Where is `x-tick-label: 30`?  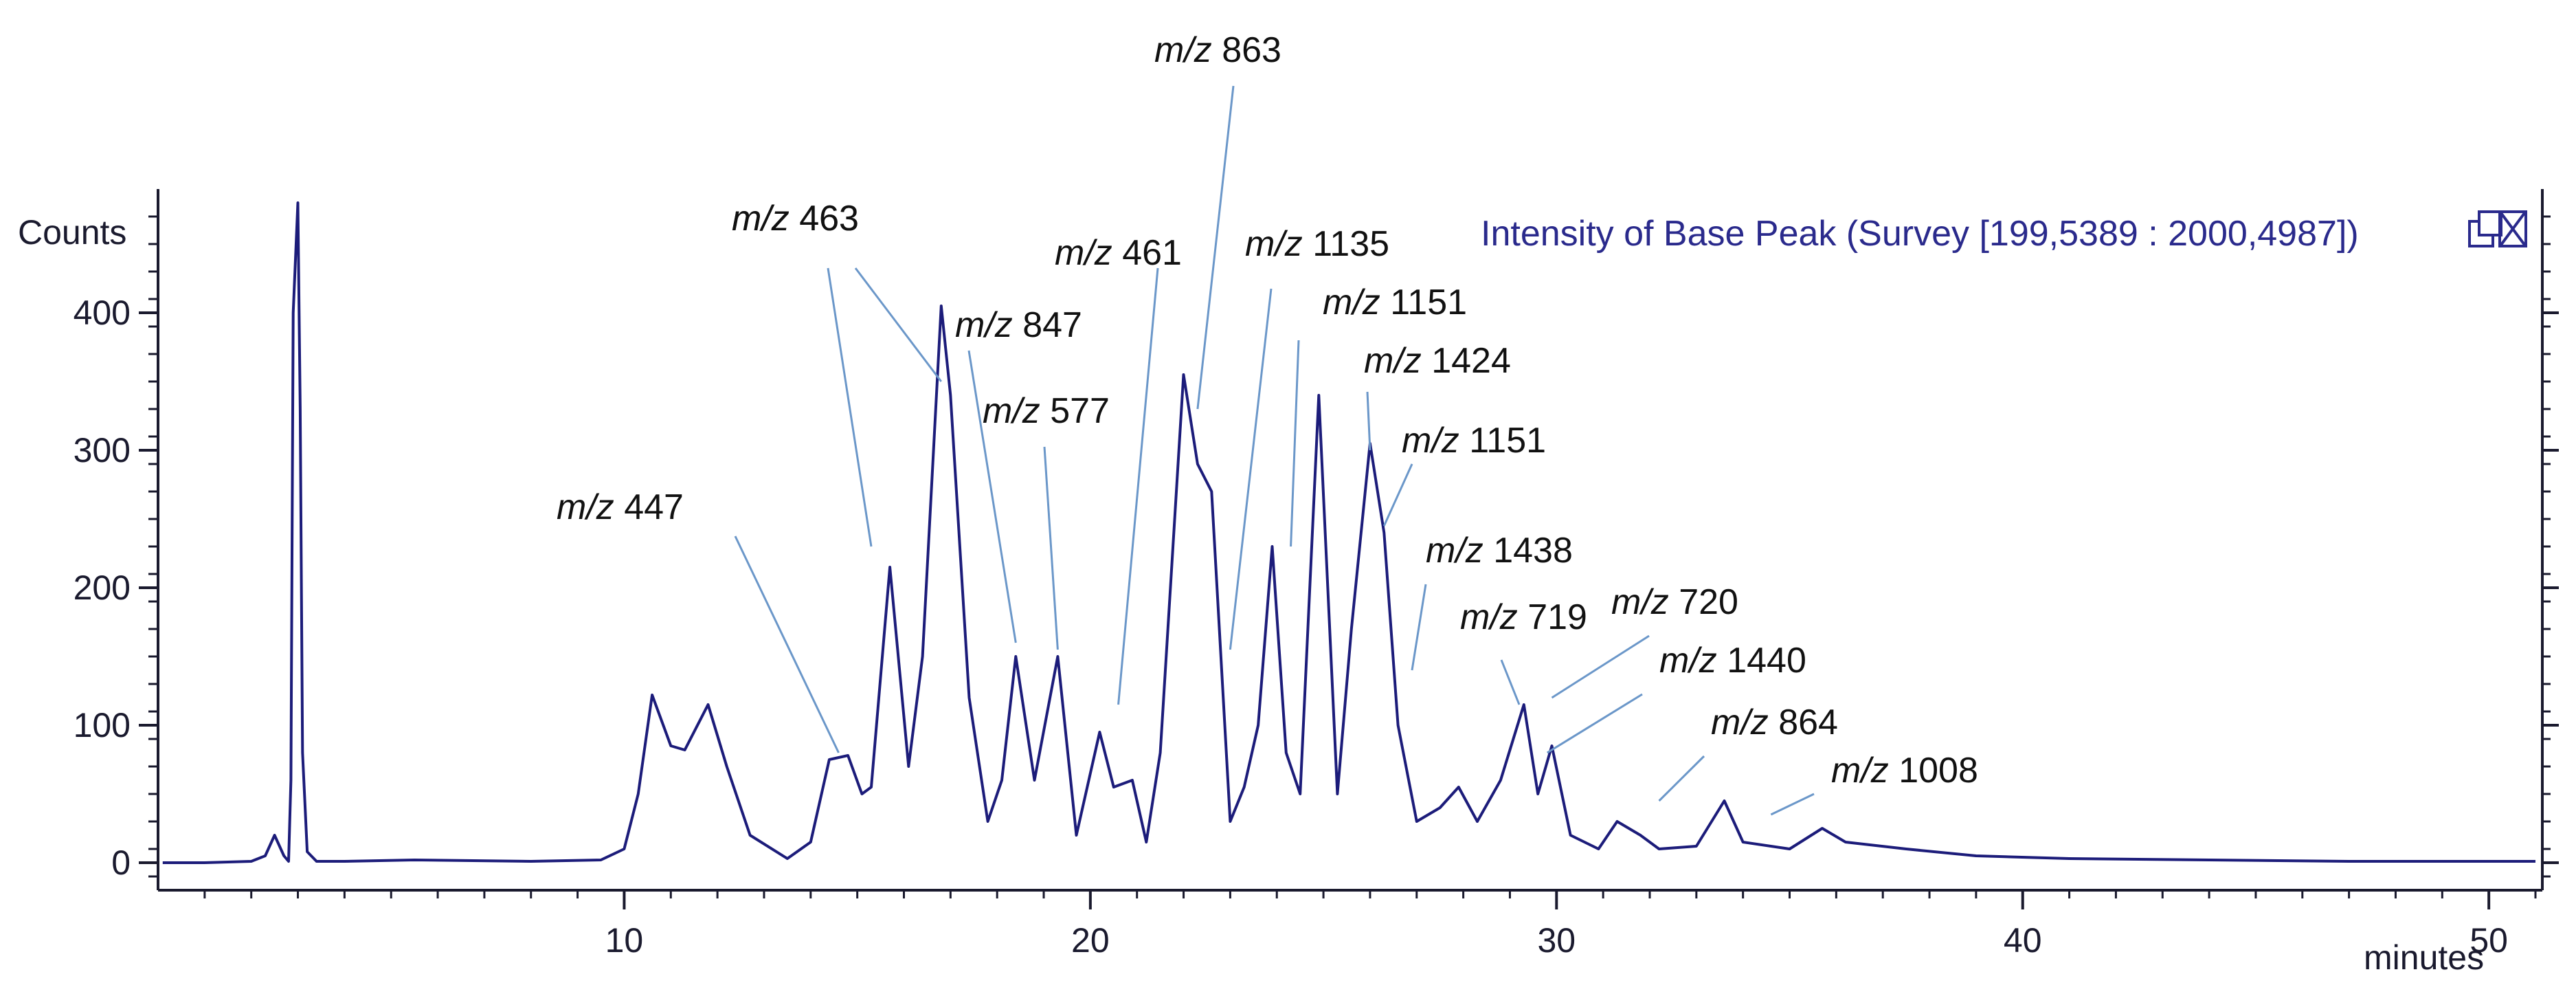 x-tick-label: 30 is located at coordinates (1556, 940).